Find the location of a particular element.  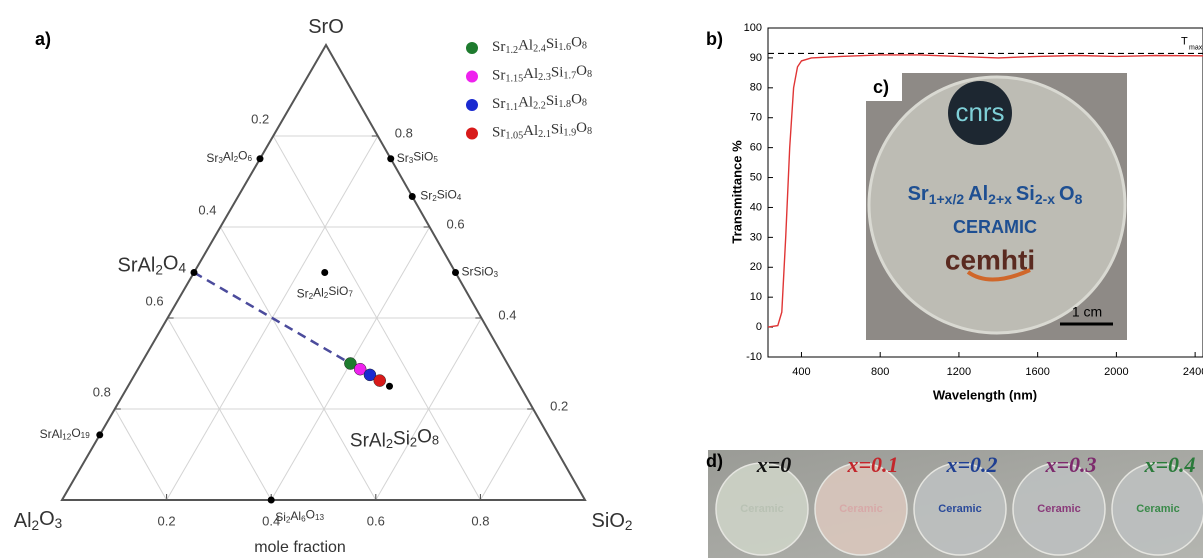

compound-label: SrSiO3 is located at coordinates (480, 272).